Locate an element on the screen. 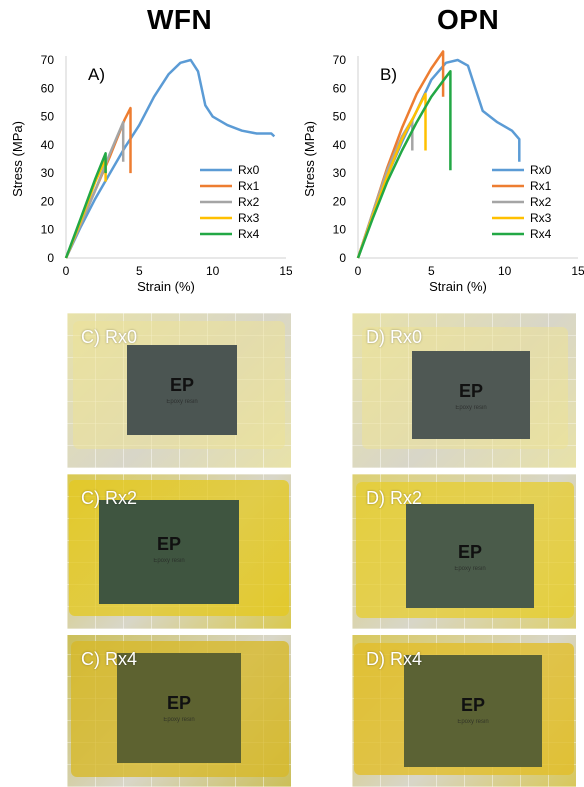 Image resolution: width=584 pixels, height=787 pixels. photo-c-rx2: EP Epoxy resin C) Rx2 is located at coordinates (179, 551).